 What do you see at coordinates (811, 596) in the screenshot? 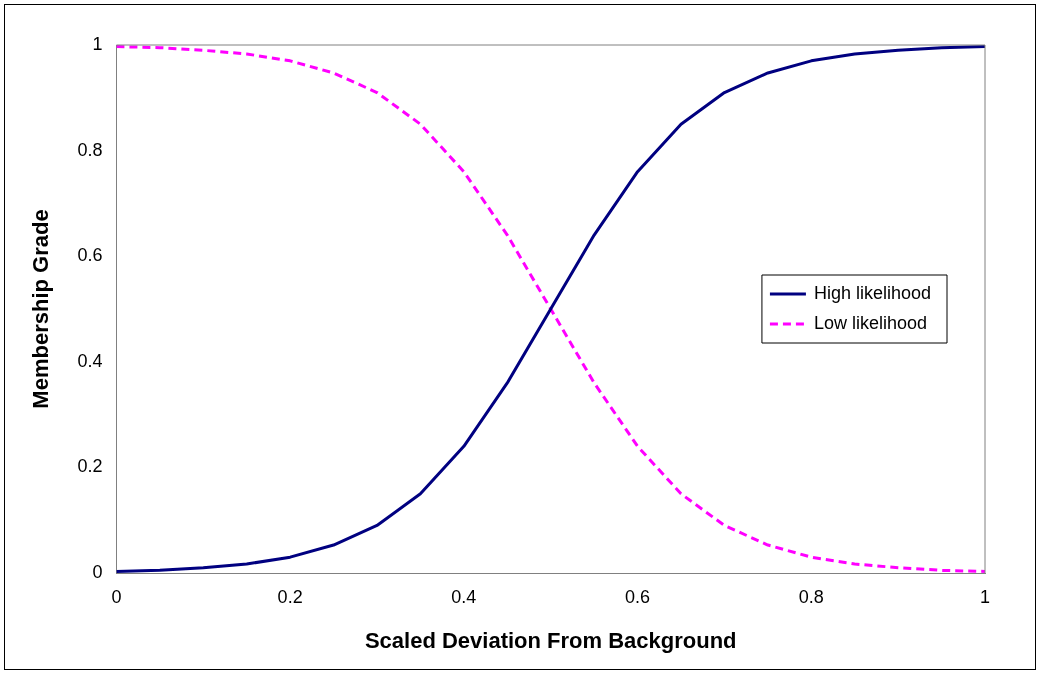
I see `x-tick-label: 0.8` at bounding box center [811, 596].